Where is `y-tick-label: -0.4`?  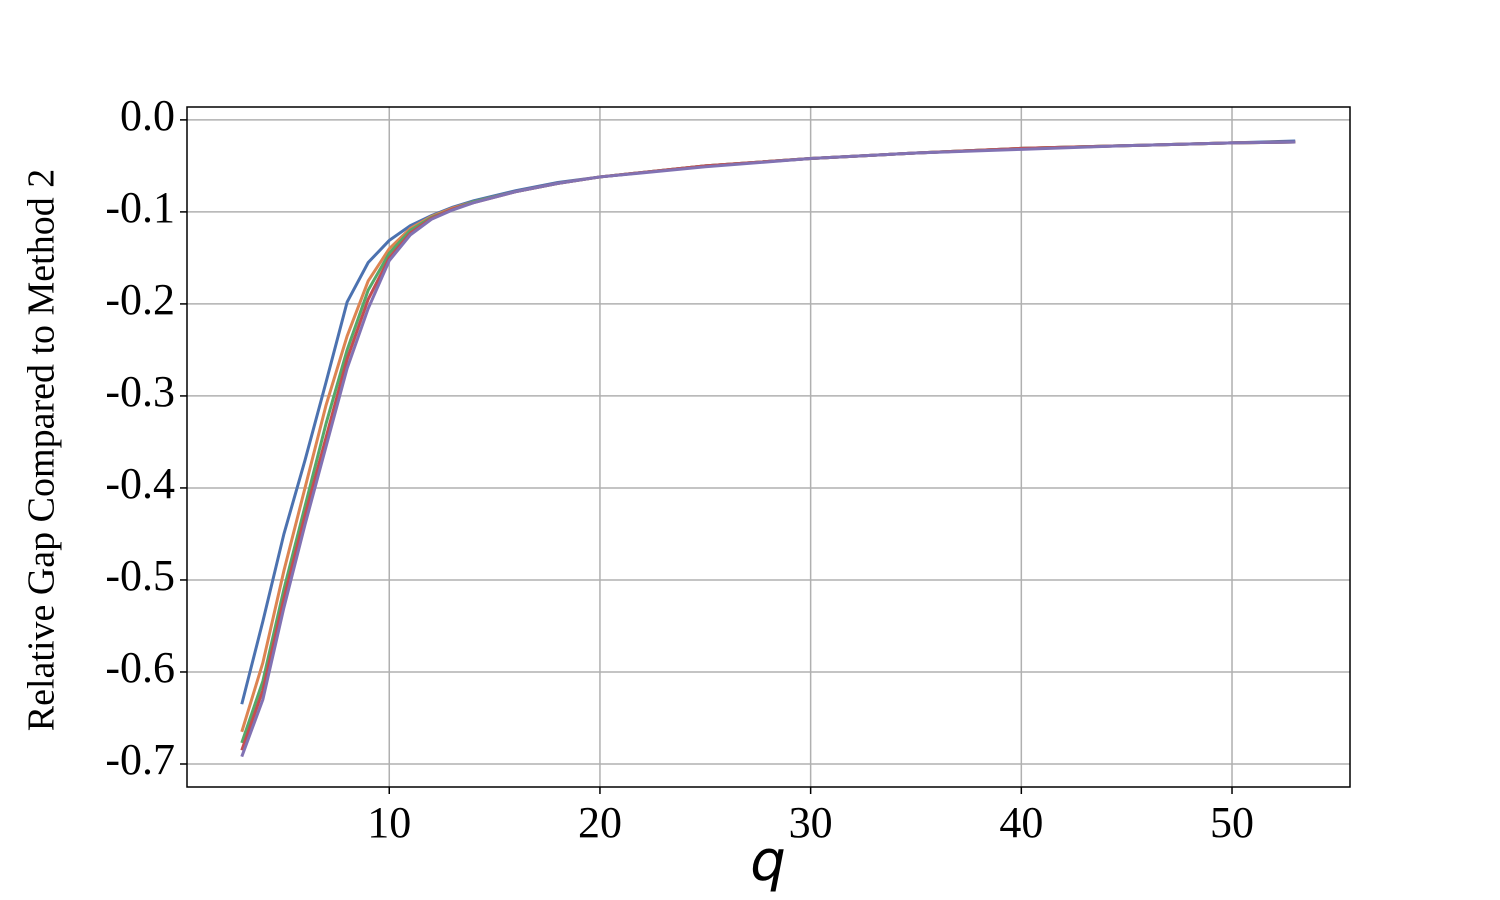
y-tick-label: -0.4 is located at coordinates (140, 483).